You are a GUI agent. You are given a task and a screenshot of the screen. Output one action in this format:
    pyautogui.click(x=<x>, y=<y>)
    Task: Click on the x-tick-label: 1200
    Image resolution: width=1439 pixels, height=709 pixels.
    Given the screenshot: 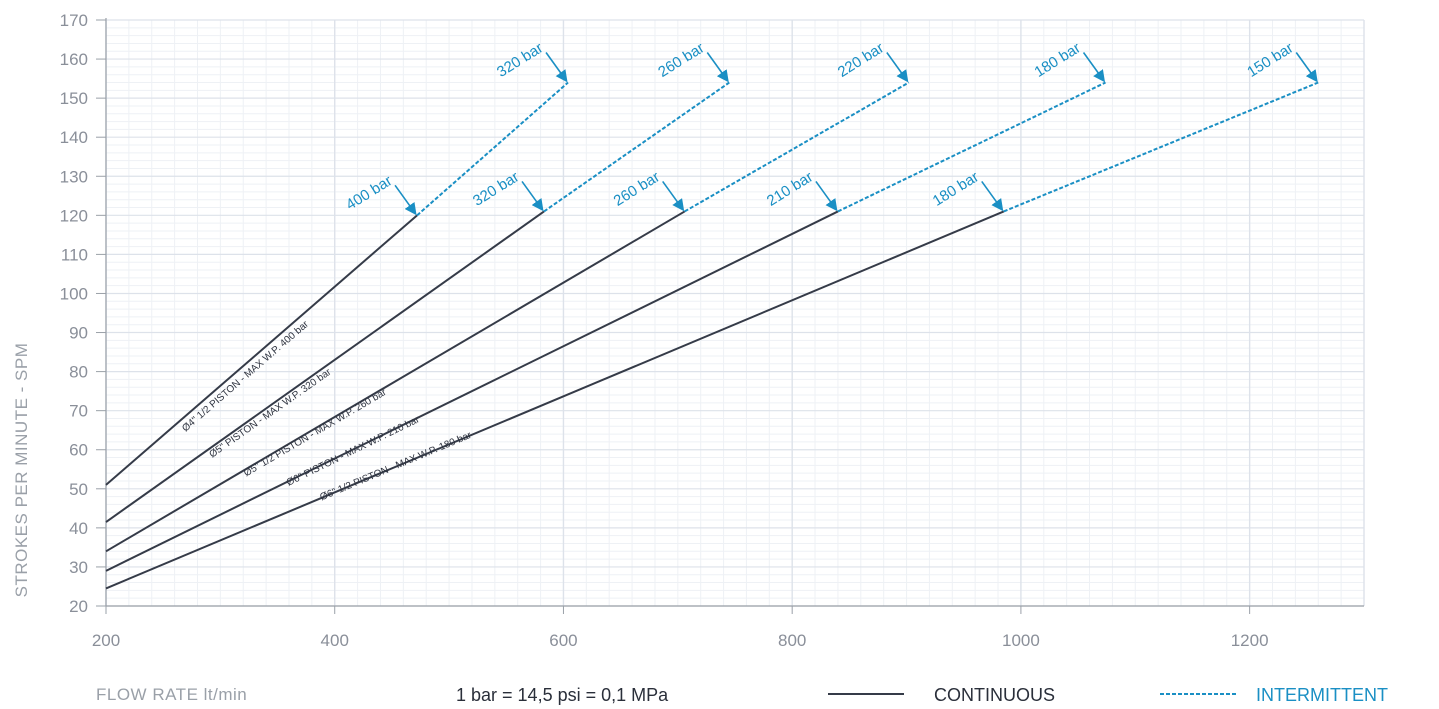 What is the action you would take?
    pyautogui.click(x=1250, y=640)
    